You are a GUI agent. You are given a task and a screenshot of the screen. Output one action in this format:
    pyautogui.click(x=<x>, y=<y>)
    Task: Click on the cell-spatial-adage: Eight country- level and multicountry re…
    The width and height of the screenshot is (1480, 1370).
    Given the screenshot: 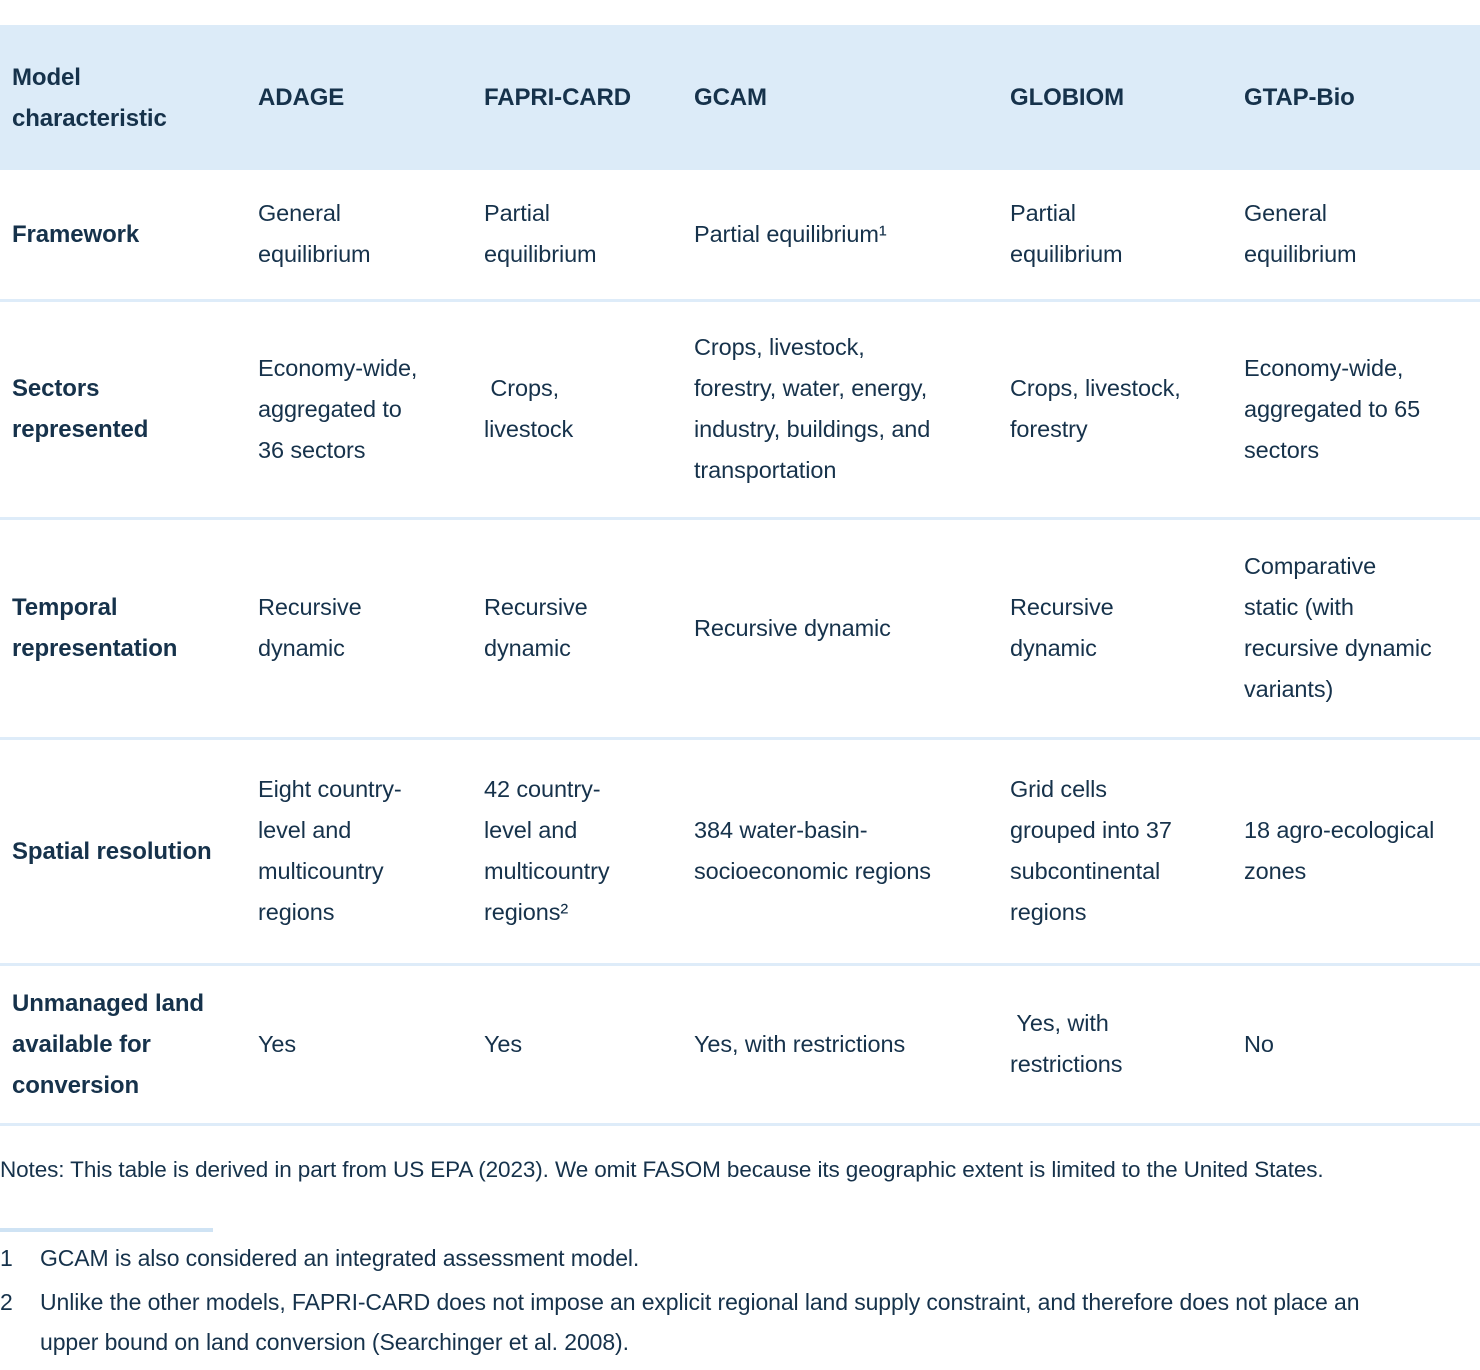 What is the action you would take?
    pyautogui.click(x=361, y=850)
    